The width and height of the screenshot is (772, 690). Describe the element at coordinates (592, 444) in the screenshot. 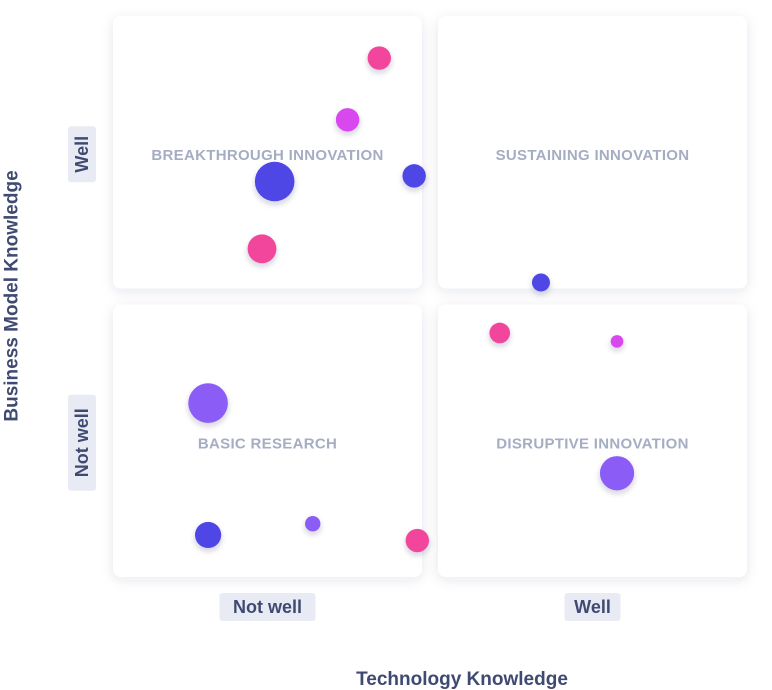

I see `quadrant-label: DISRUPTIVE INNOVATION` at that location.